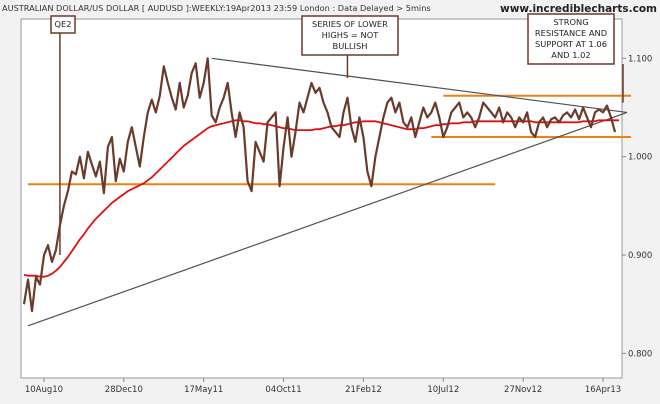  What do you see at coordinates (640, 59) in the screenshot?
I see `y-tick-label: 1.100` at bounding box center [640, 59].